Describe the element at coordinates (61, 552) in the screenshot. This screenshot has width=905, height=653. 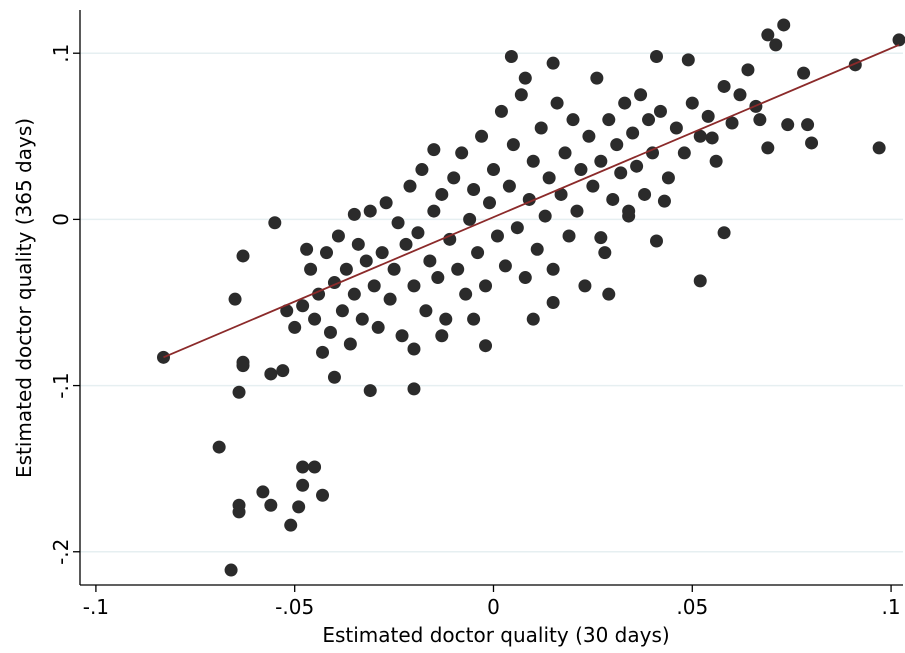
I see `y-tick-label: -.2` at that location.